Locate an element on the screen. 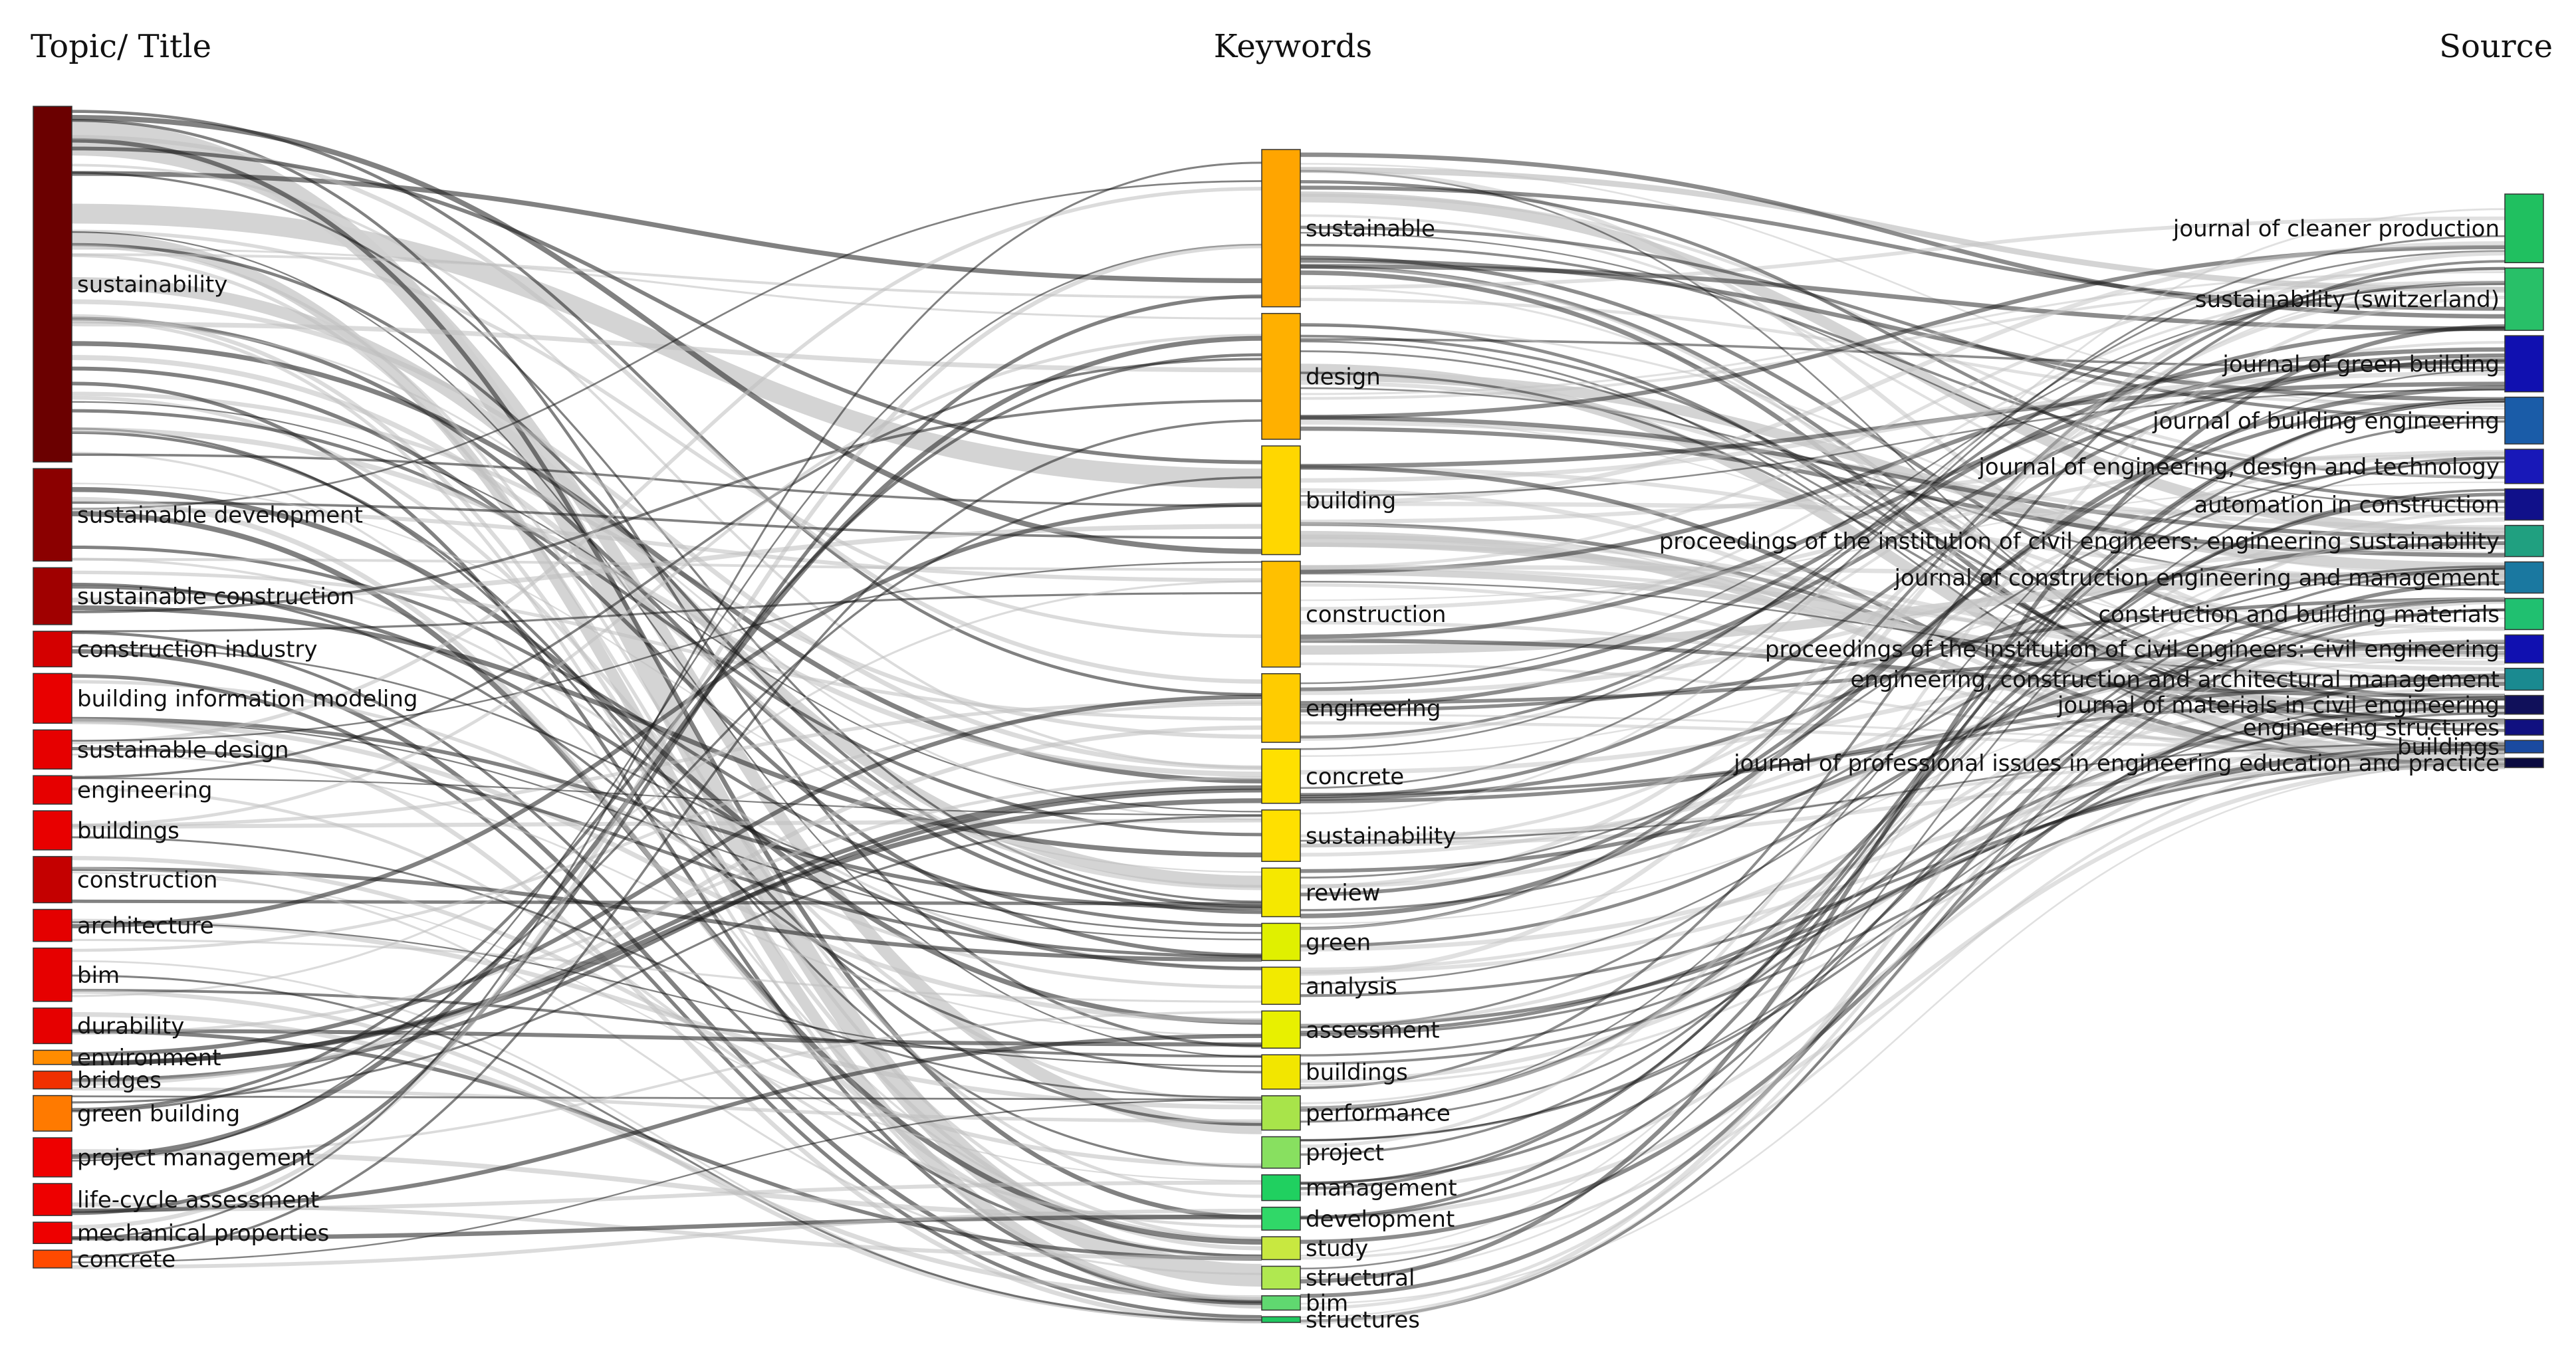  topic-column-header: Topic/ Title is located at coordinates (121, 46).